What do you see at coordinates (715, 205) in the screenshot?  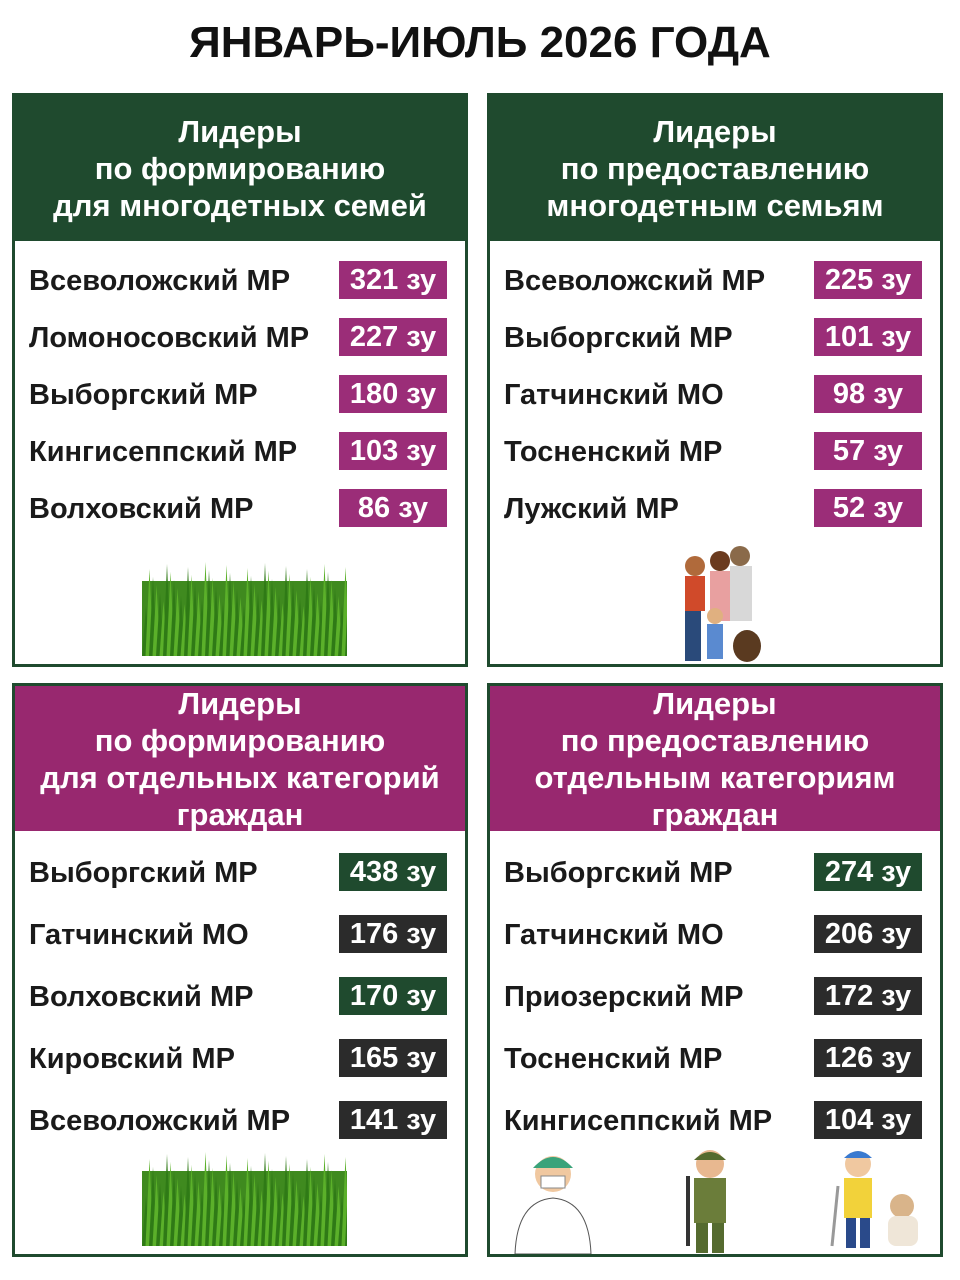 I see `header-line: многодетным семьям` at bounding box center [715, 205].